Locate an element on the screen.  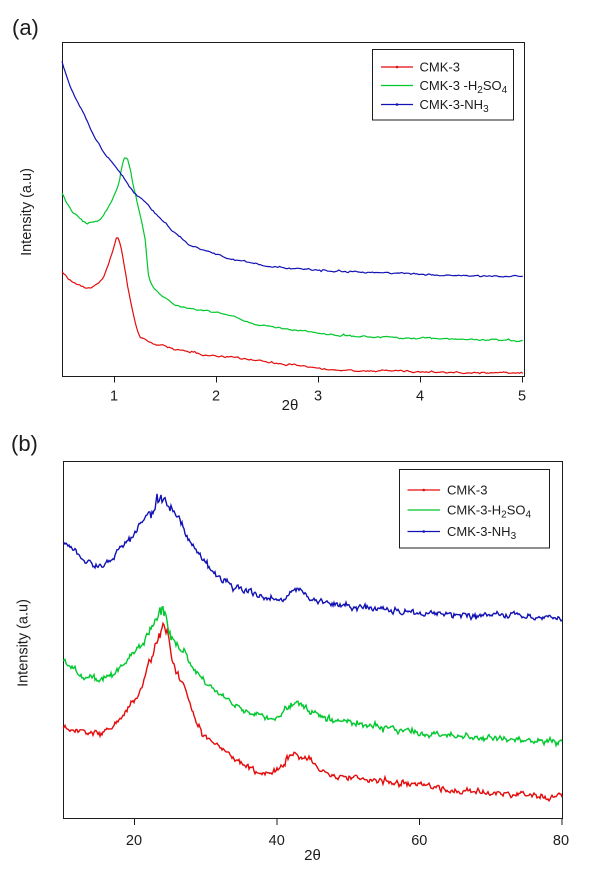
svg-text: (a) is located at coordinates (25, 27).